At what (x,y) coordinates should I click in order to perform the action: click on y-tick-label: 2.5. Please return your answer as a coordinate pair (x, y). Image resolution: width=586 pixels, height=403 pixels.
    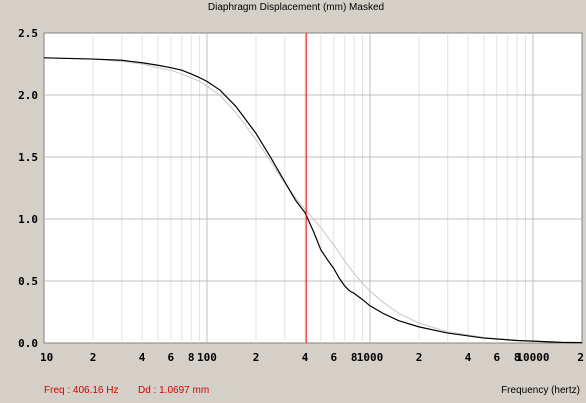
    Looking at the image, I should click on (28, 33).